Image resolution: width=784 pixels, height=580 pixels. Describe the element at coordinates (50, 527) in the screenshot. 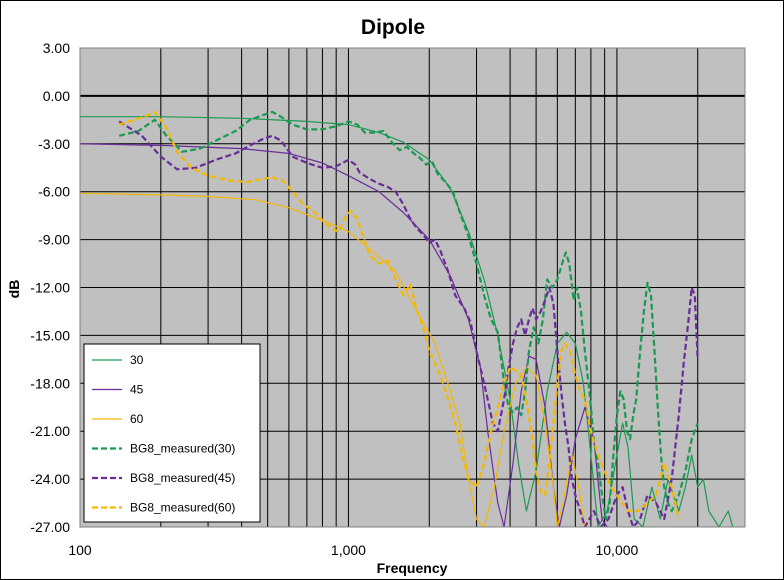

I see `y-tick-label: -27.00` at that location.